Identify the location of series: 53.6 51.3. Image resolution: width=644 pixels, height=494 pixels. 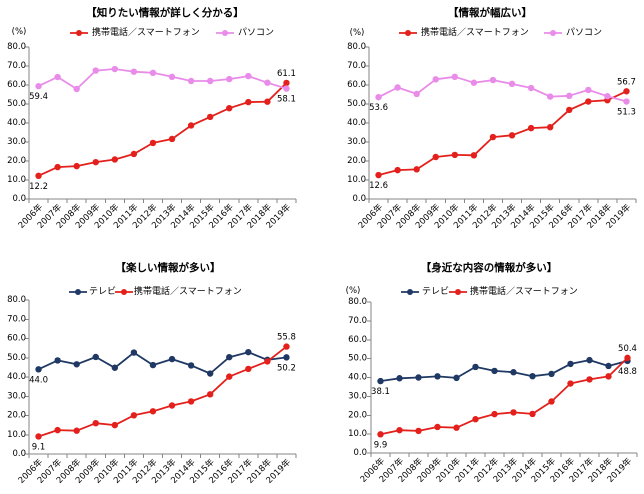
(502, 95).